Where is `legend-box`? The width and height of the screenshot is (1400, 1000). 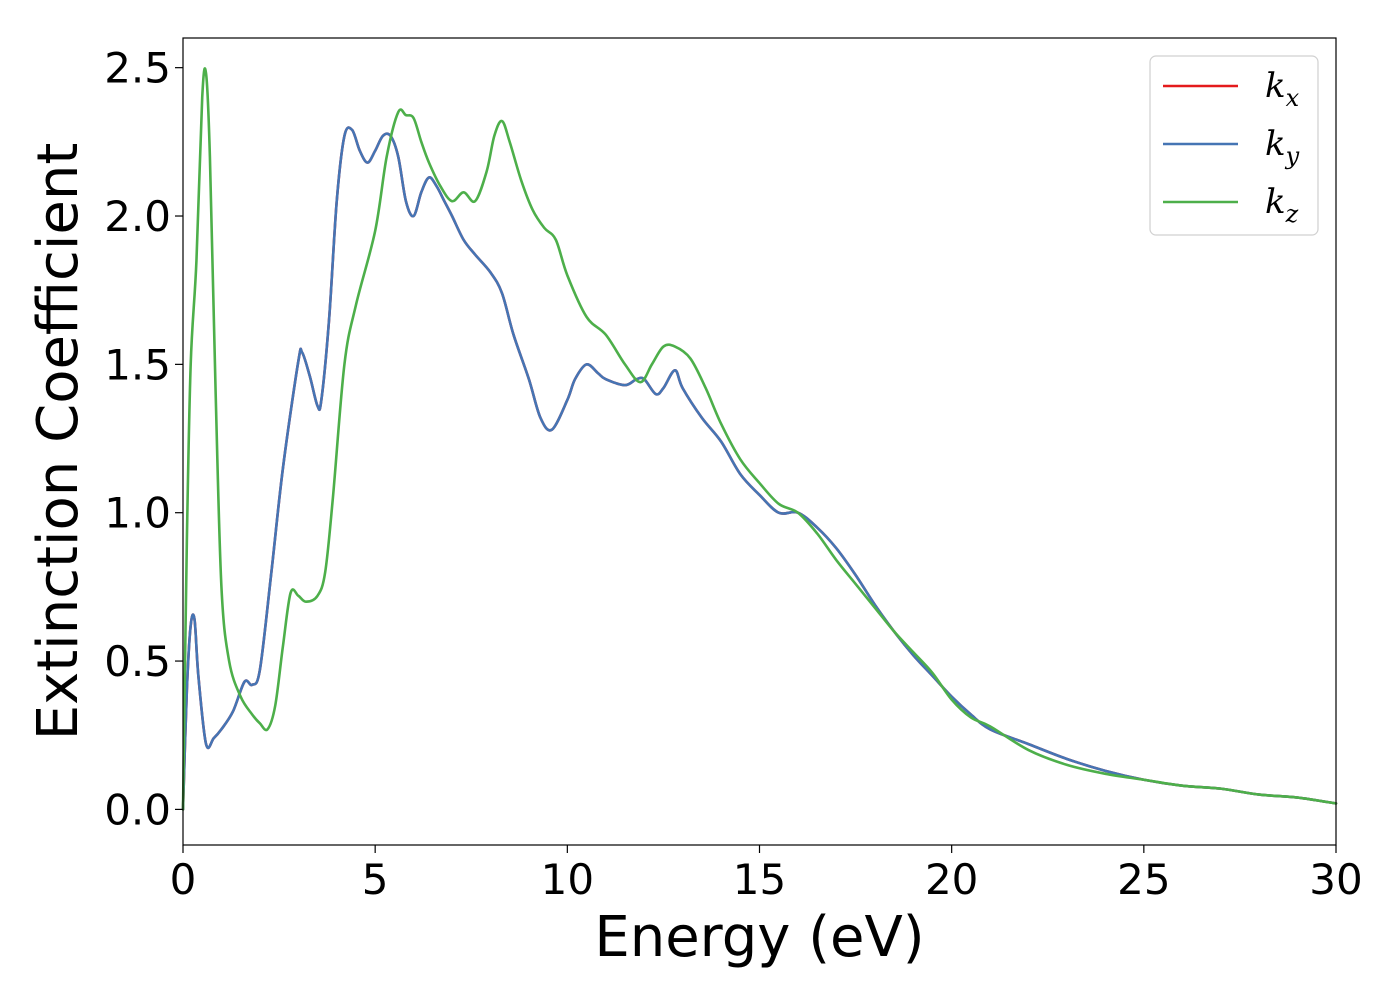
legend-box is located at coordinates (1234, 145).